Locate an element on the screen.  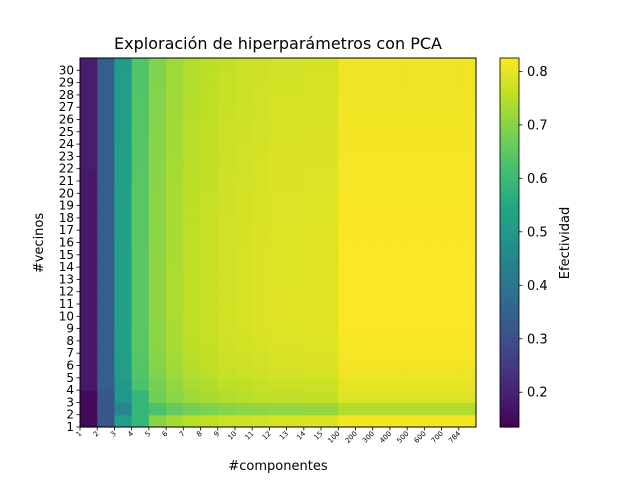
y-tick-label: 19 is located at coordinates (66, 206).